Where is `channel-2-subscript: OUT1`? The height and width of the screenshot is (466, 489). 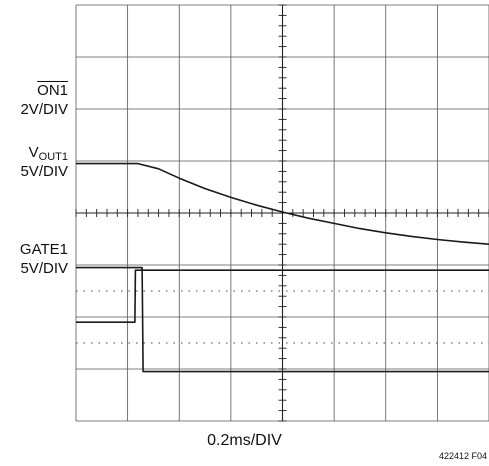
channel-2-subscript: OUT1 is located at coordinates (53, 157).